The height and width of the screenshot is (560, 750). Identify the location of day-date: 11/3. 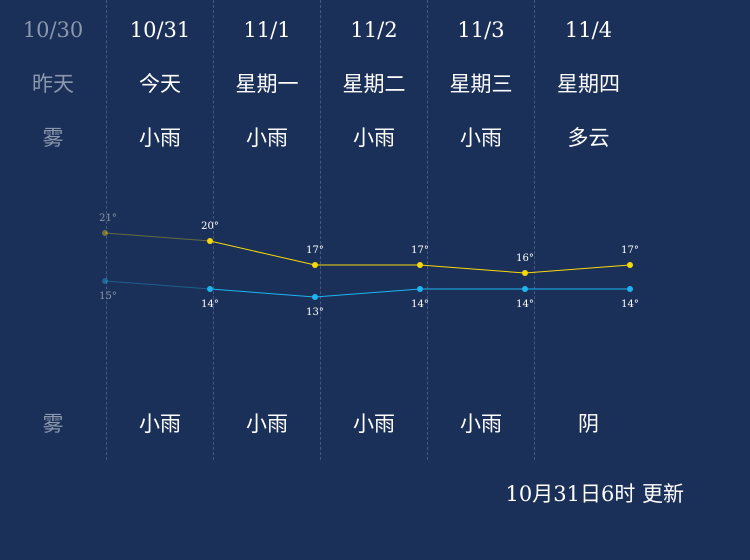
(481, 30).